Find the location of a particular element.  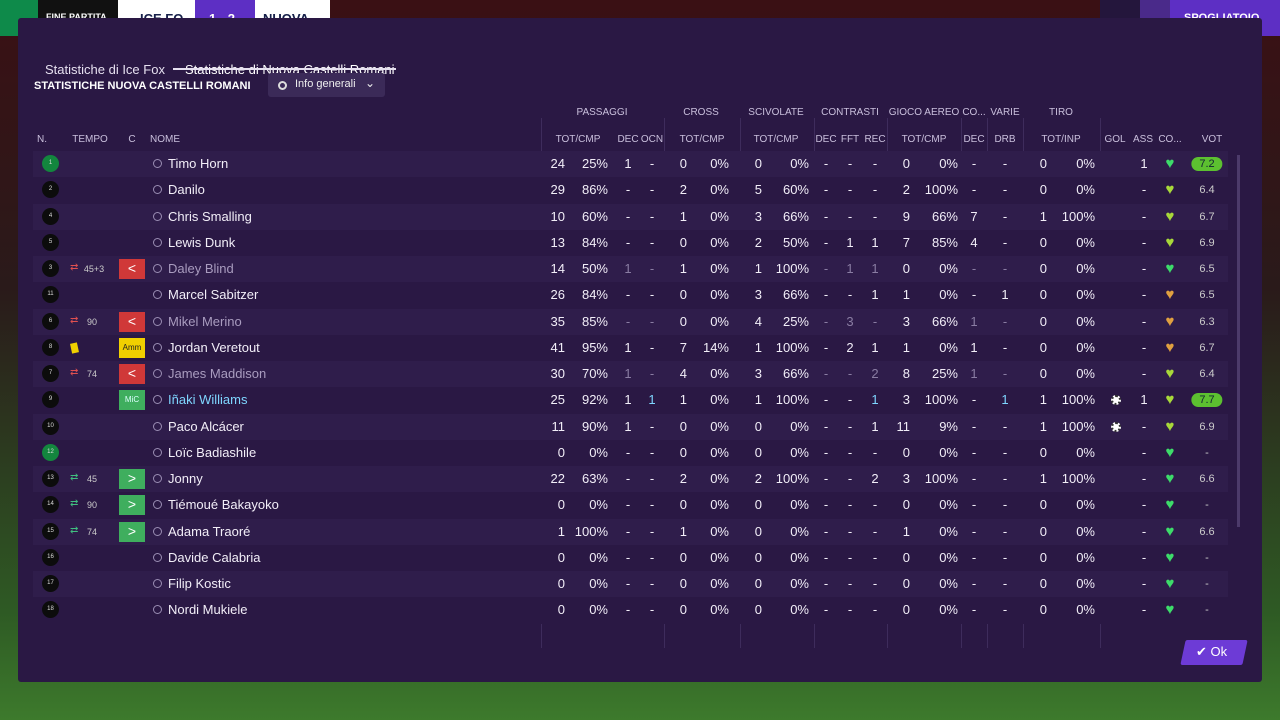

group-header: CONTRASTI is located at coordinates (850, 112).